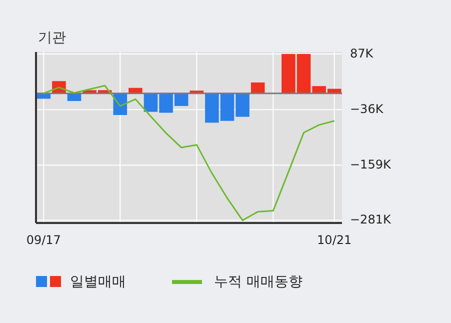 The width and height of the screenshot is (451, 323). What do you see at coordinates (43, 240) in the screenshot?
I see `x-tick-label: 09/17` at bounding box center [43, 240].